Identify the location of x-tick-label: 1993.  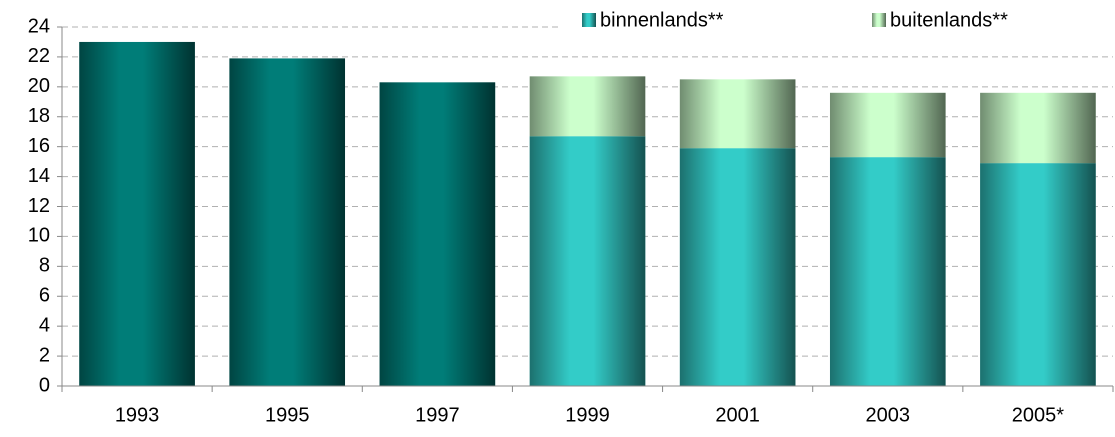
(137, 415).